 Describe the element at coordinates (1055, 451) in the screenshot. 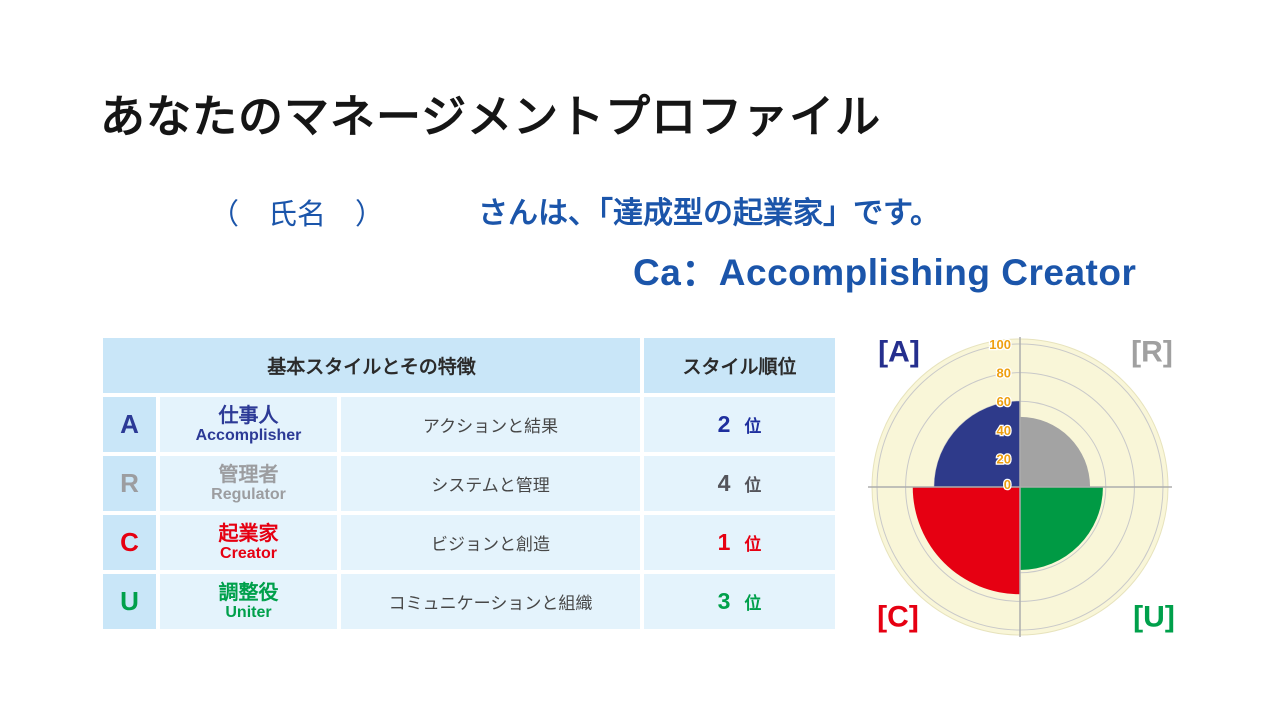

I see `chart-wedge-Regulator` at that location.